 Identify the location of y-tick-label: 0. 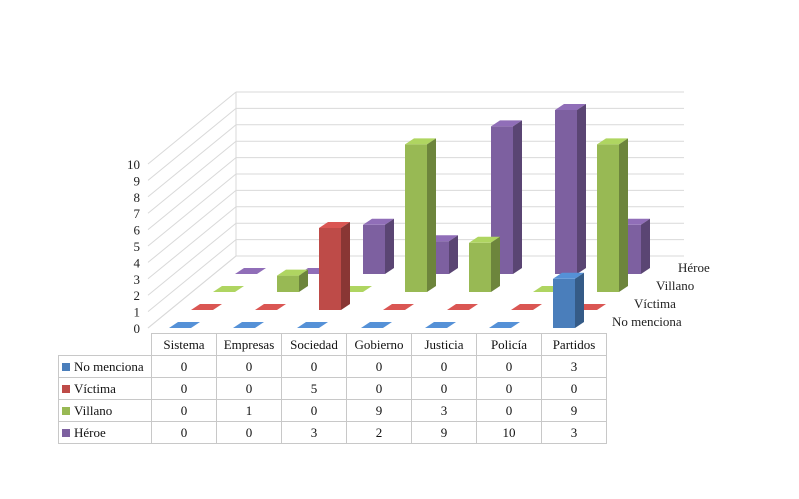
(137, 328).